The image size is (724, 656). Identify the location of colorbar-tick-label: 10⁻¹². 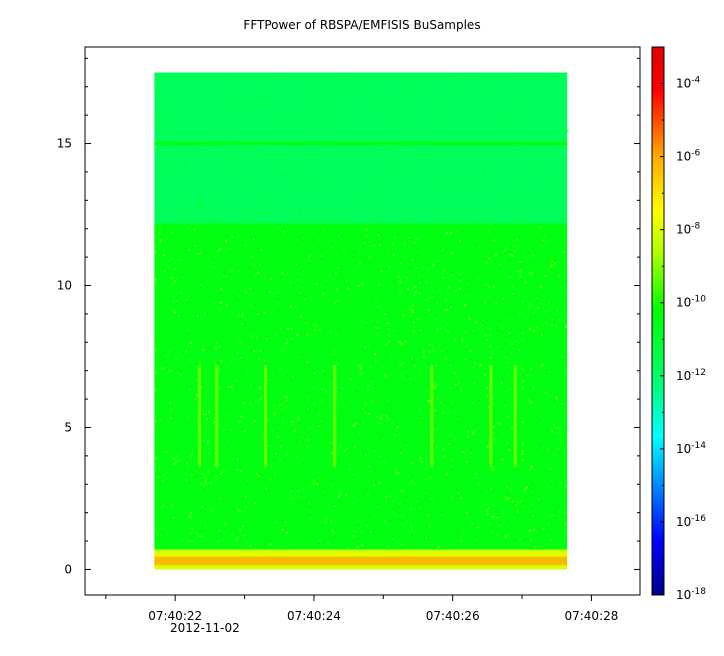
(691, 375).